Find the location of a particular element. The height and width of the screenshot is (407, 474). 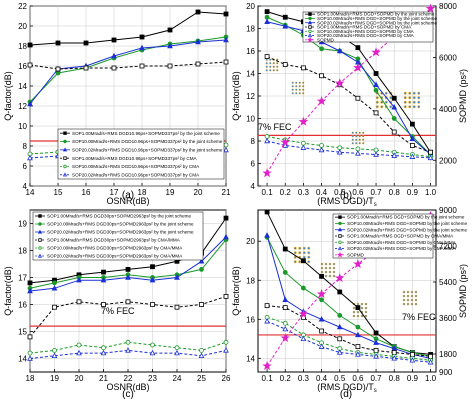

legend-label: SOP1.00Mrad/s+RMS DGD+SOPMD by CMA/MMA is located at coordinates (400, 236).